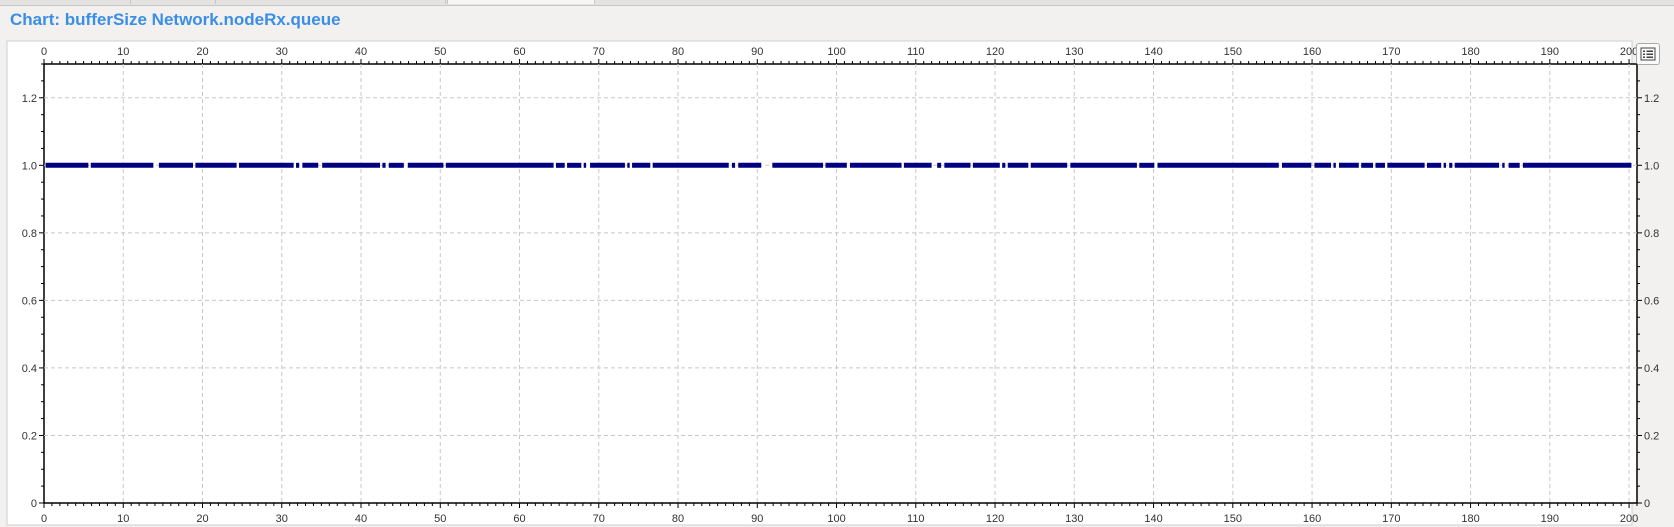 The width and height of the screenshot is (1674, 527). What do you see at coordinates (282, 519) in the screenshot?
I see `x-tick-label-bottom: 30` at bounding box center [282, 519].